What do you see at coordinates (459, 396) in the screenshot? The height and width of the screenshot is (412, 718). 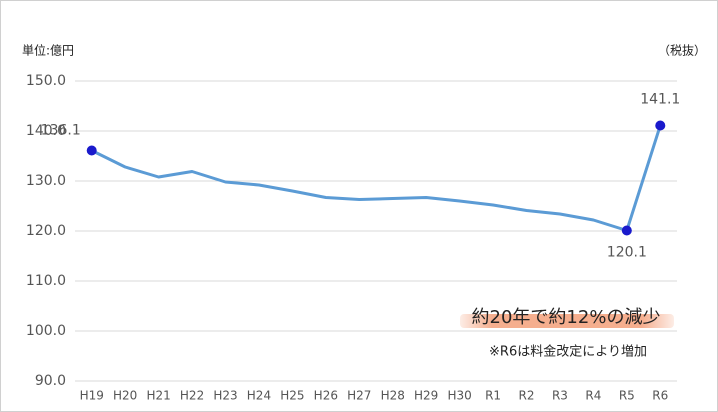 I see `x-tick-label: H30` at bounding box center [459, 396].